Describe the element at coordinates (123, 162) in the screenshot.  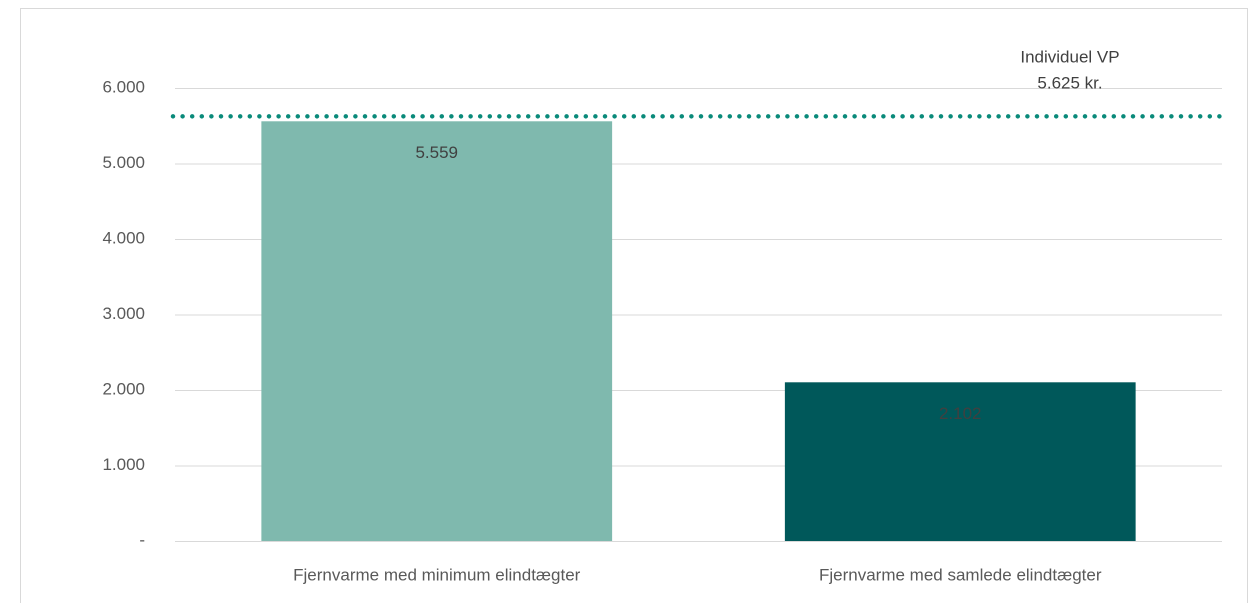
I see `y-tick-label: 5.000` at that location.